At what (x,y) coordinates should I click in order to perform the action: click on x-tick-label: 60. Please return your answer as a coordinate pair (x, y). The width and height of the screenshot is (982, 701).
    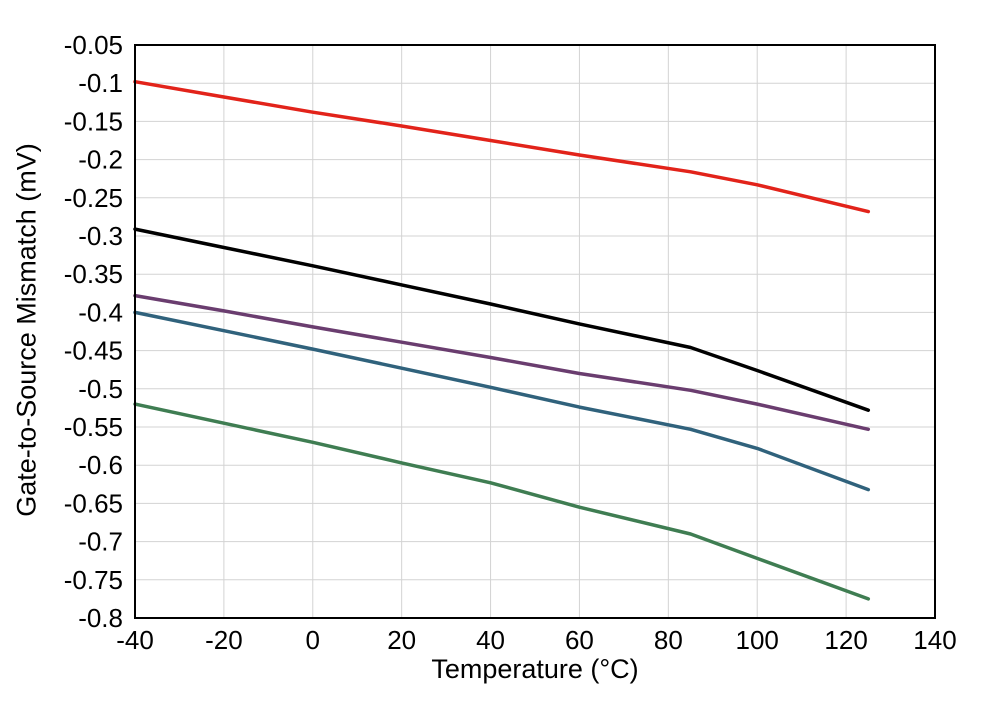
    Looking at the image, I should click on (579, 640).